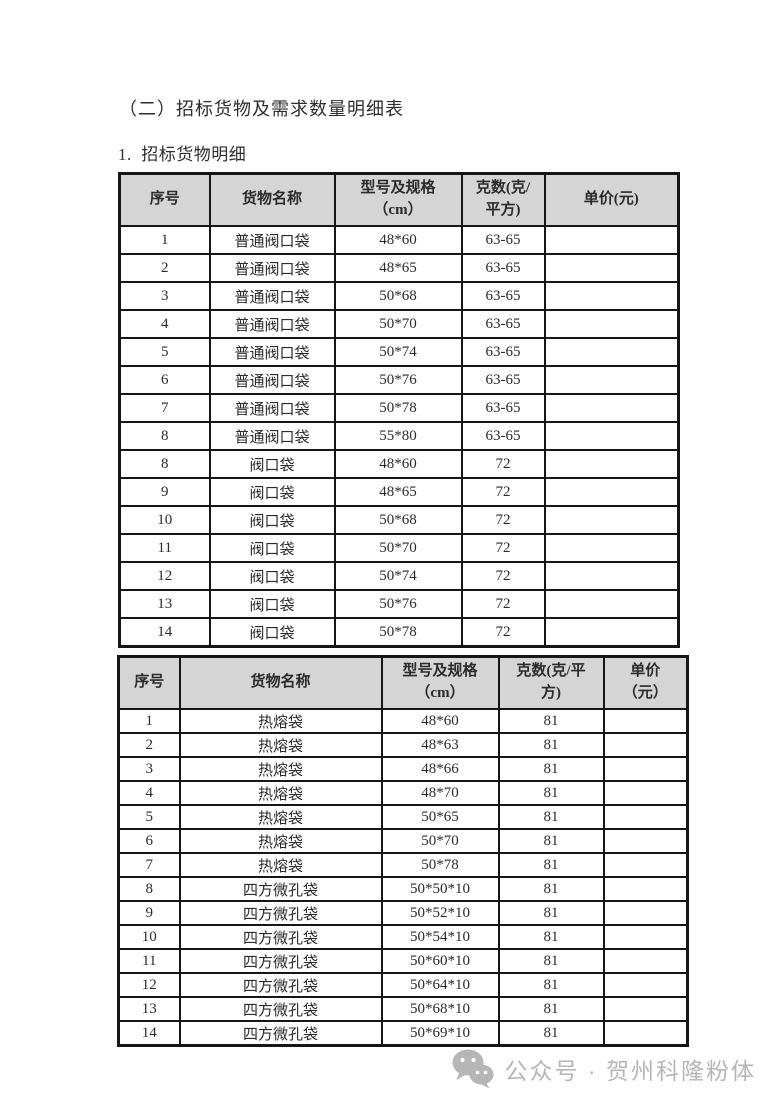  What do you see at coordinates (164, 380) in the screenshot?
I see `table-cell: 6` at bounding box center [164, 380].